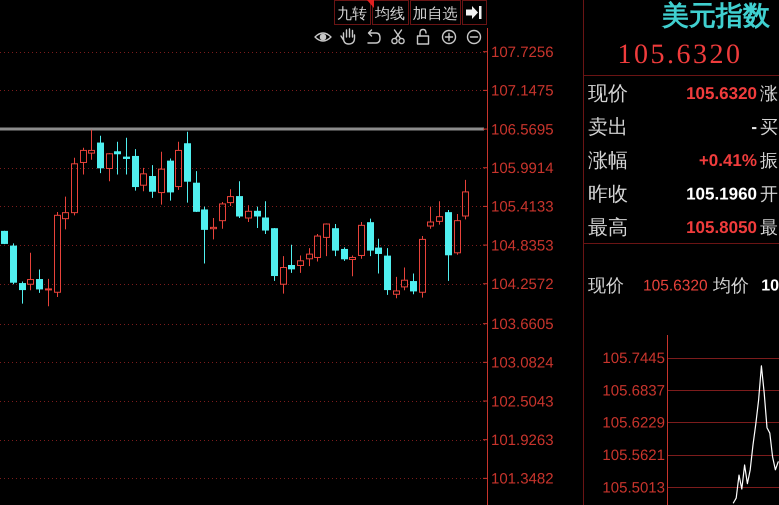 The width and height of the screenshot is (779, 505). What do you see at coordinates (769, 160) in the screenshot?
I see `text: 振` at bounding box center [769, 160].